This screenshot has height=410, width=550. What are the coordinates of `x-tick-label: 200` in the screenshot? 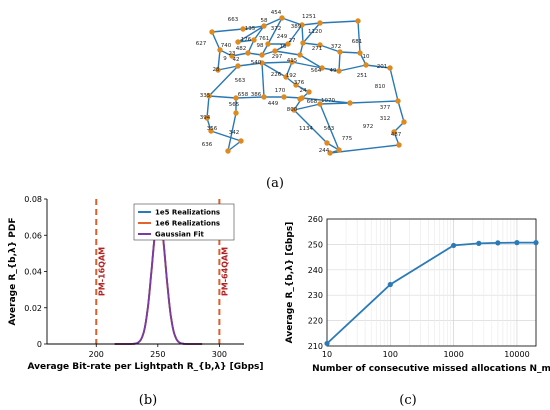 It's located at (96, 354).